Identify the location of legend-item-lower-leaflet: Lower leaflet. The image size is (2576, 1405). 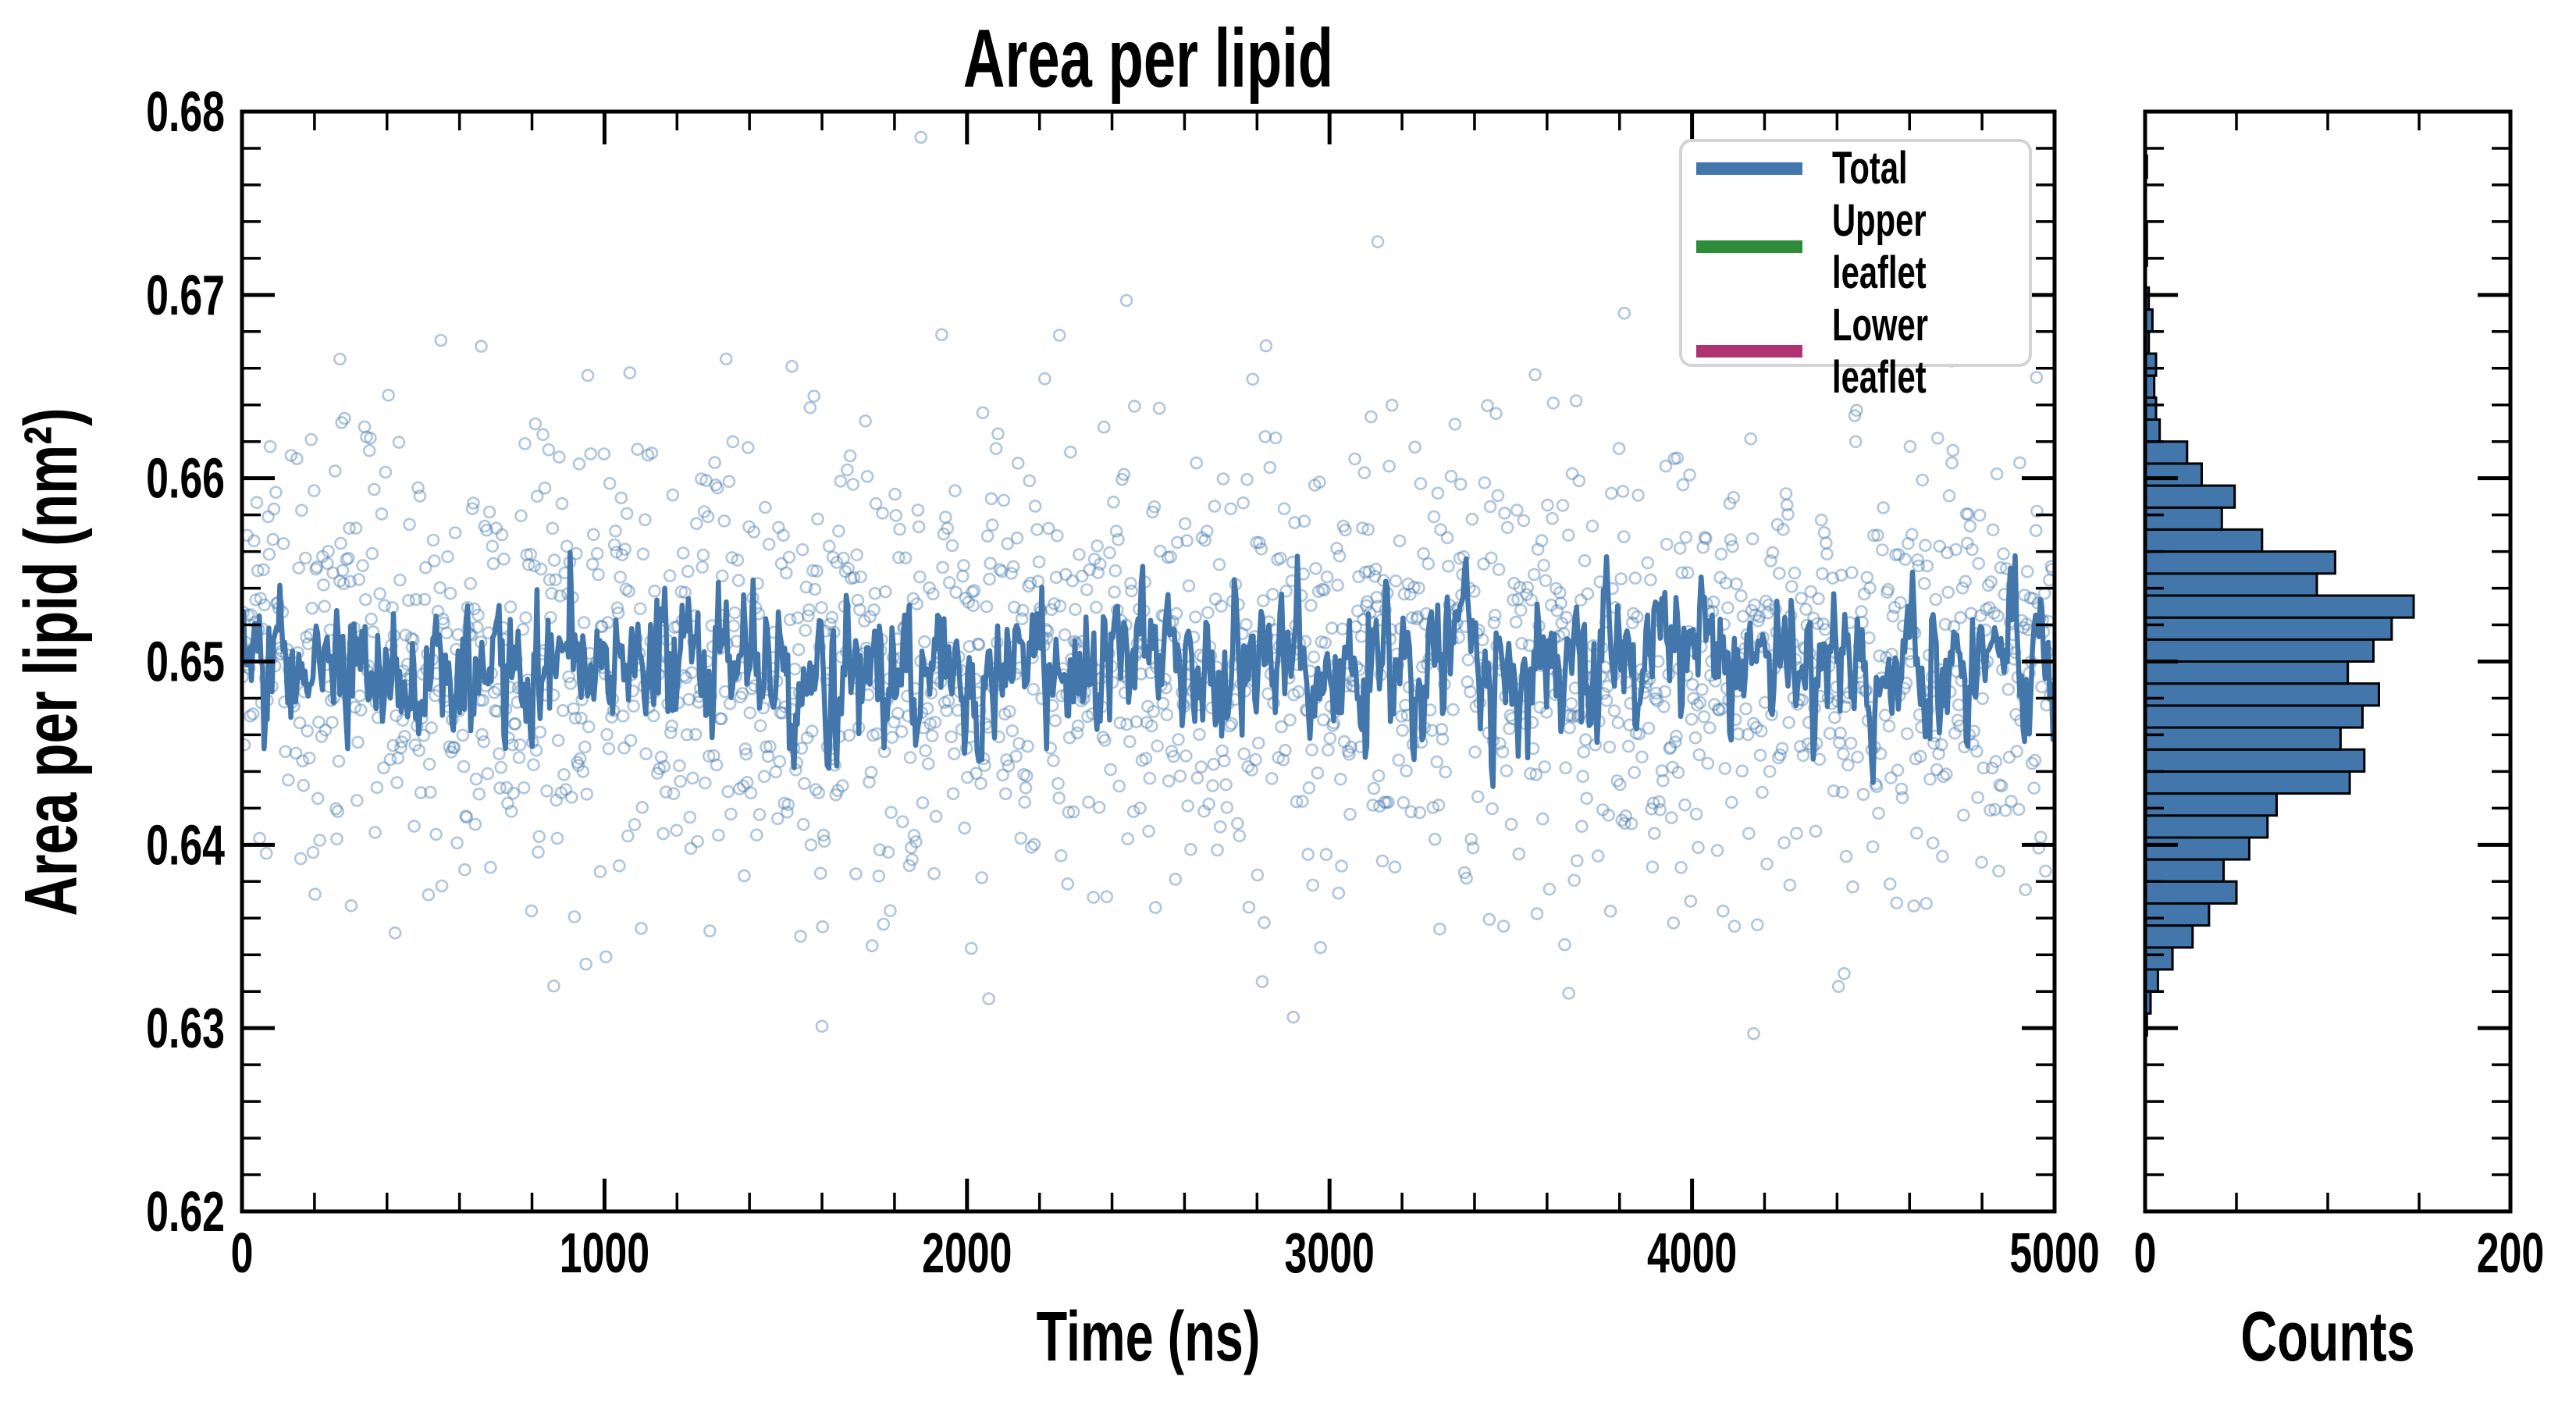
(1856, 352).